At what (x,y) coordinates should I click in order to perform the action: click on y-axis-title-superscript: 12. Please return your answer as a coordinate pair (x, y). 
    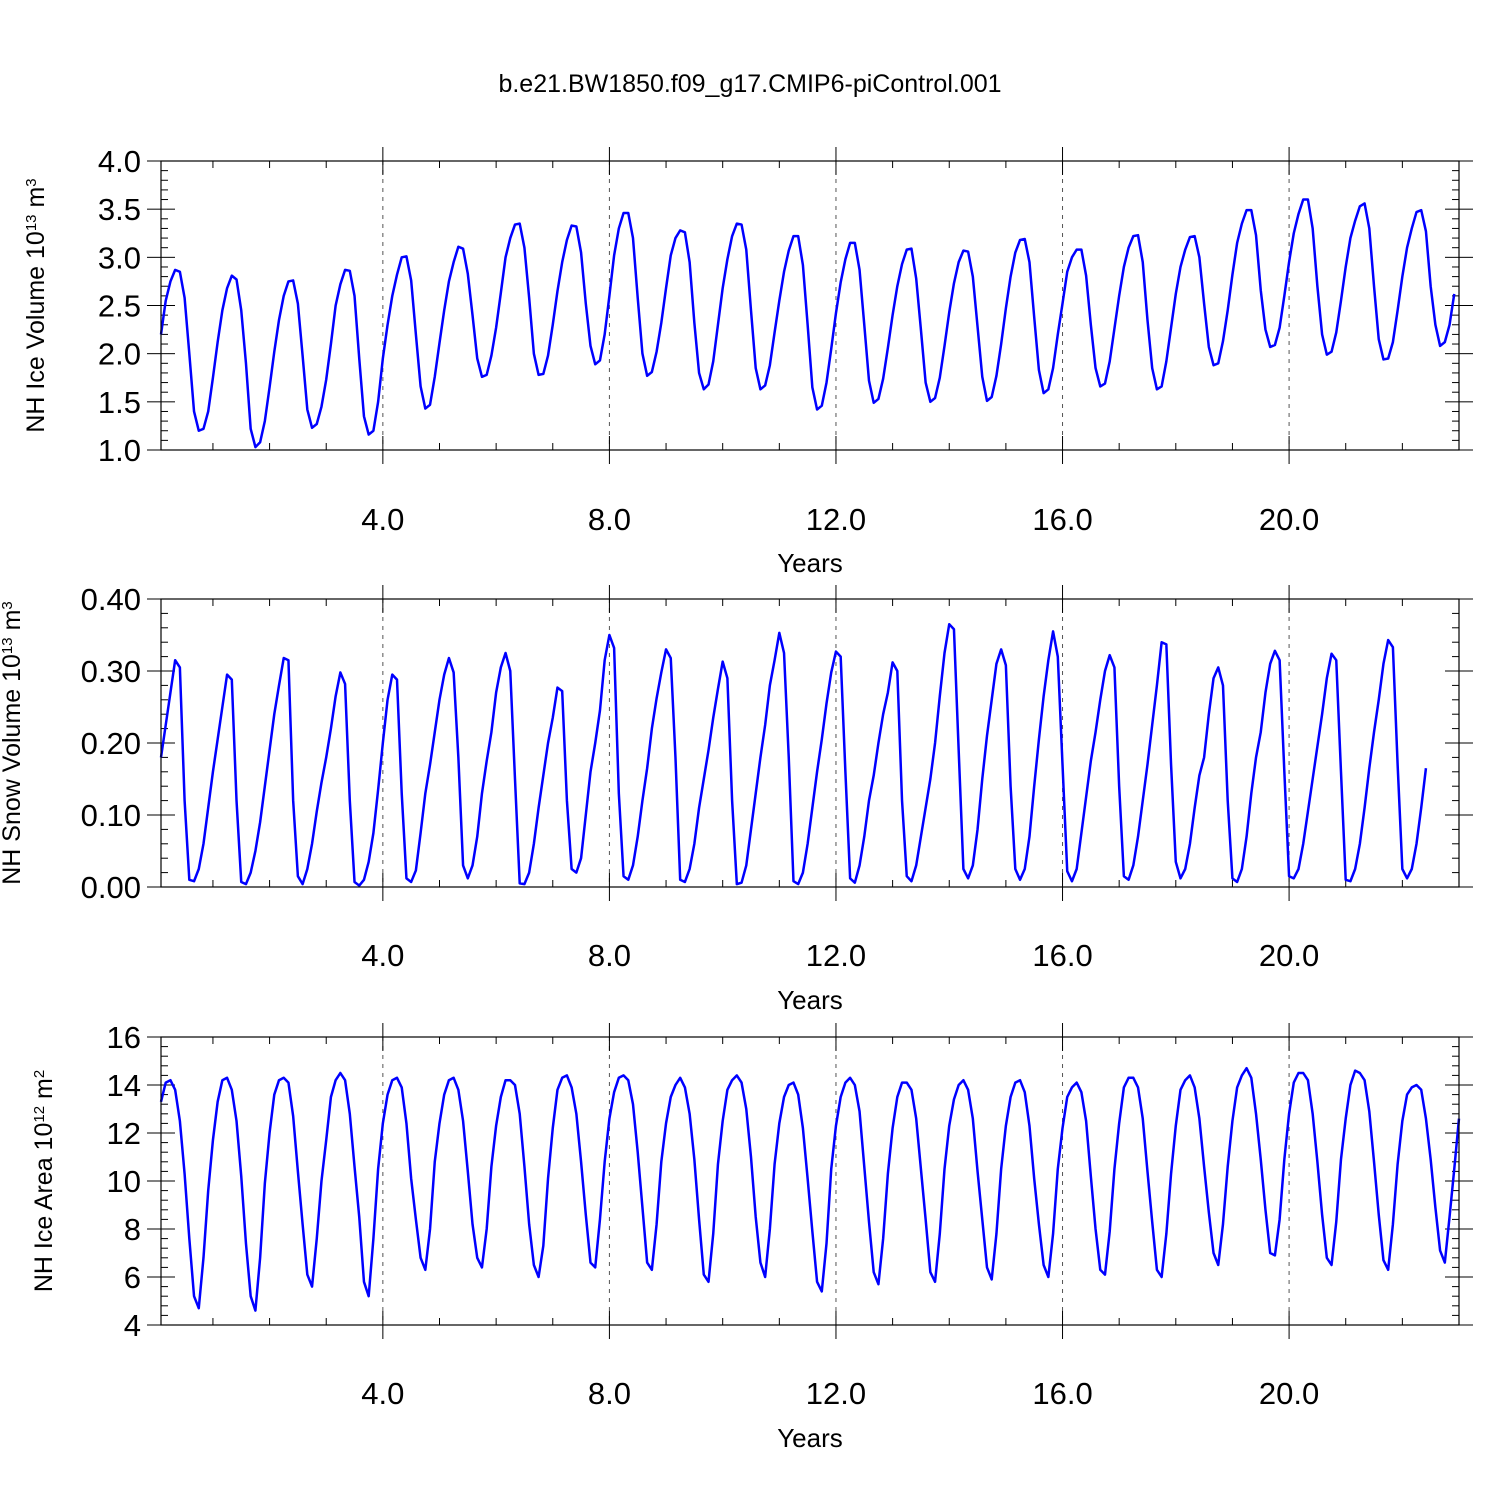
    Looking at the image, I should click on (39, 1114).